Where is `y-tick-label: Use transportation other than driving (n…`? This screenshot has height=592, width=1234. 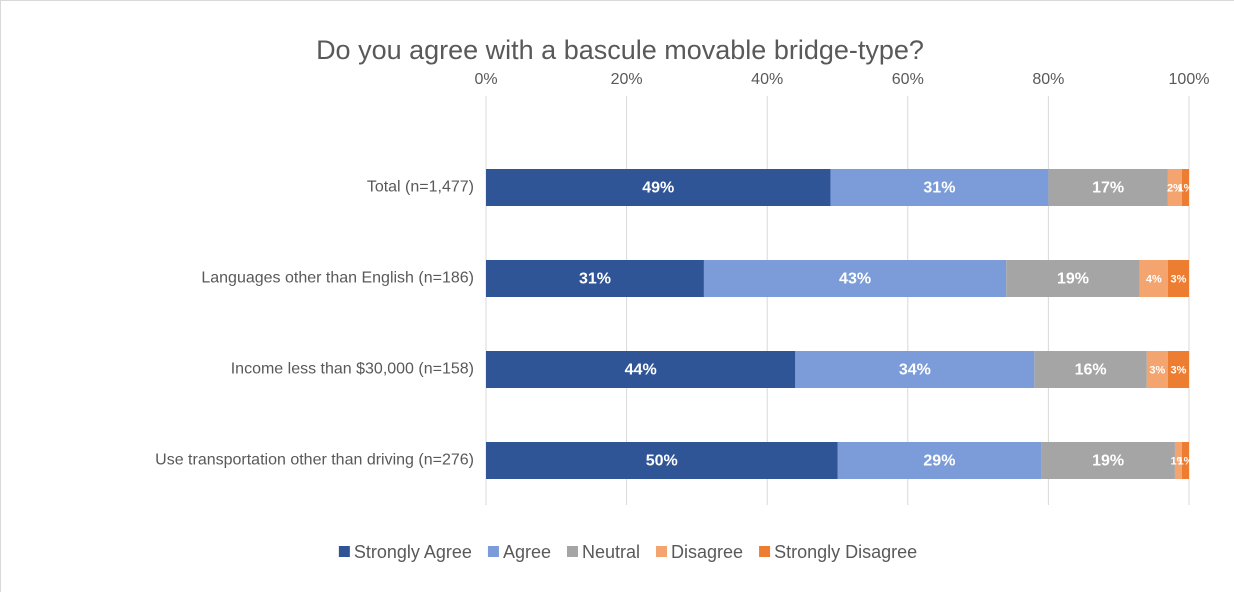
y-tick-label: Use transportation other than driving (n… is located at coordinates (314, 460).